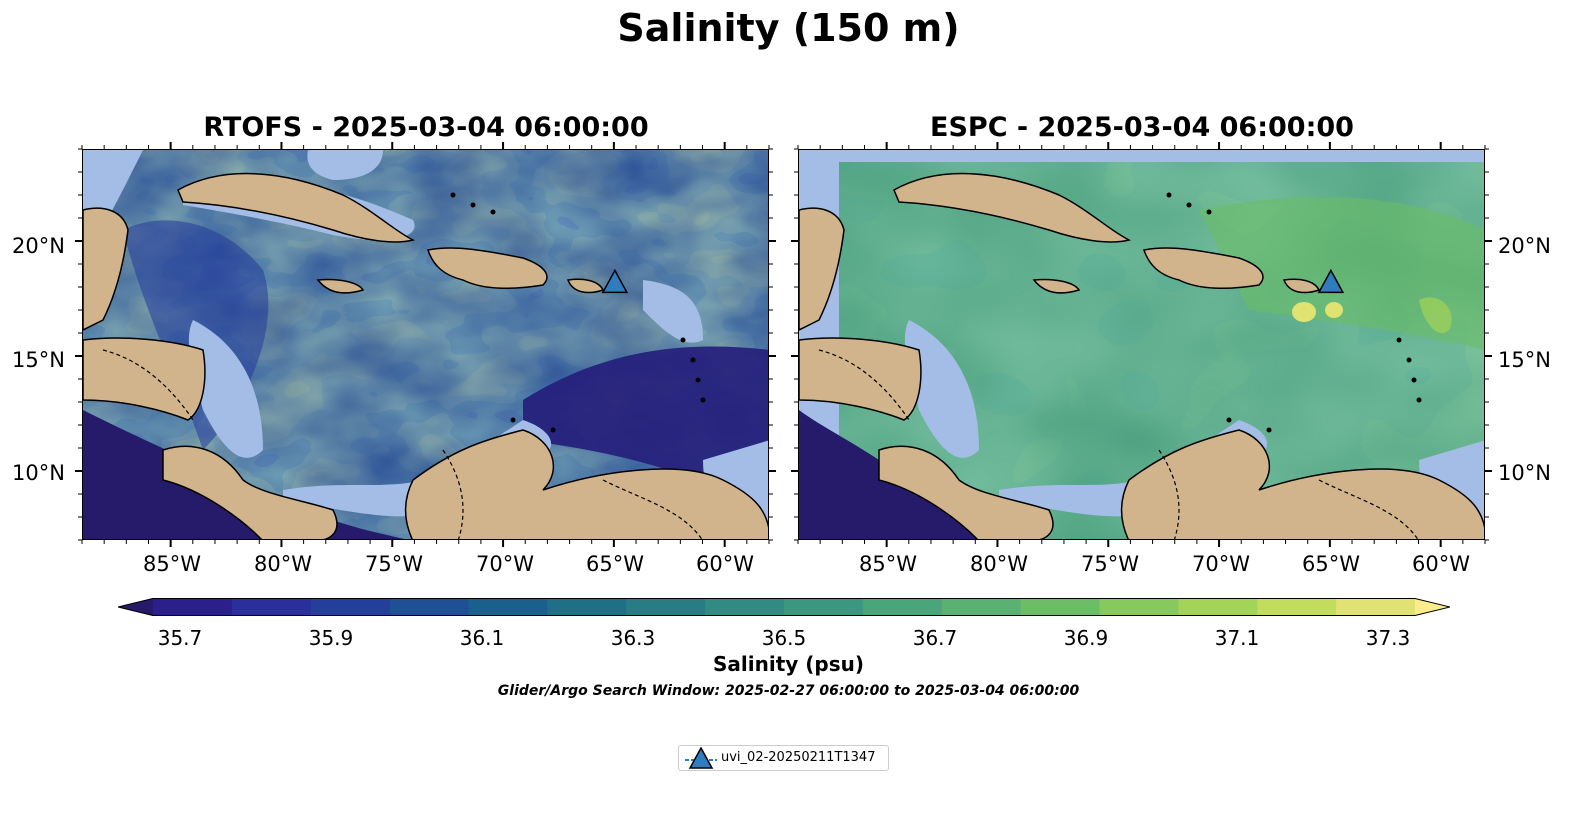  What do you see at coordinates (701, 758) in the screenshot?
I see `triangle-marker-icon` at bounding box center [701, 758].